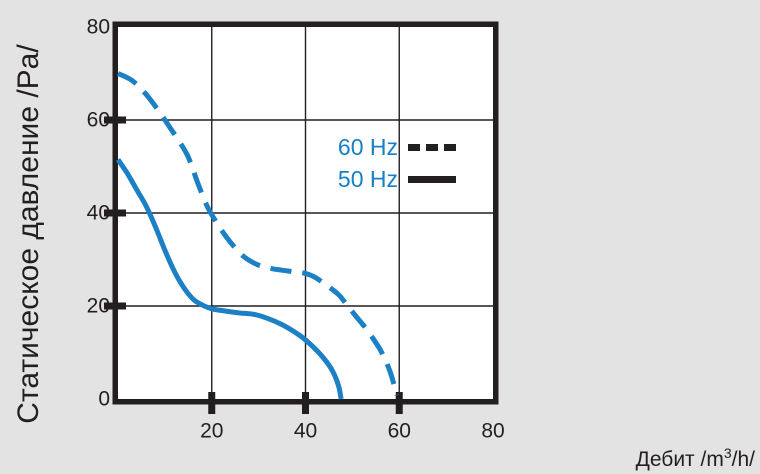 This screenshot has height=474, width=760. What do you see at coordinates (98, 306) in the screenshot?
I see `y-tick-label: 20` at bounding box center [98, 306].